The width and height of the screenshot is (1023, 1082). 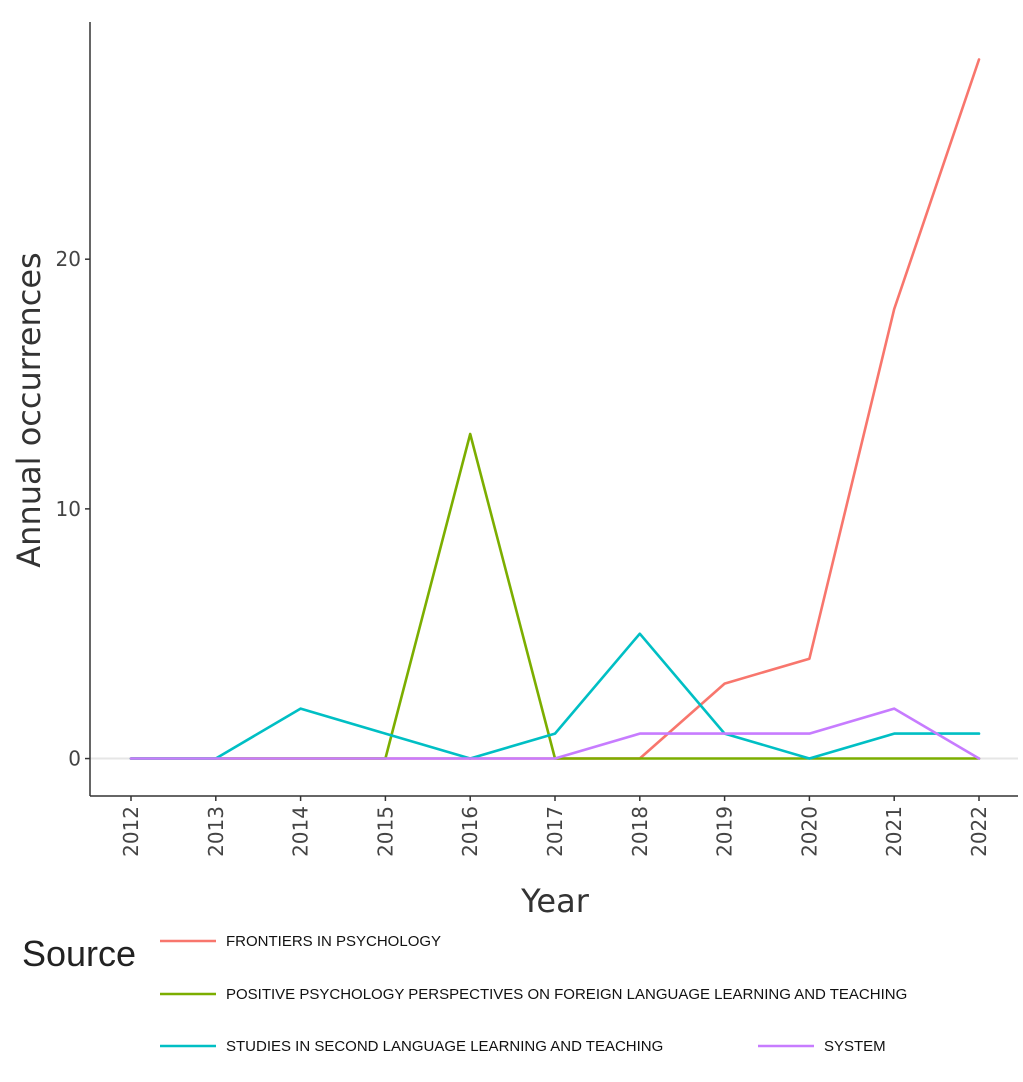 I want to click on x-tick-label: 2017, so click(x=555, y=831).